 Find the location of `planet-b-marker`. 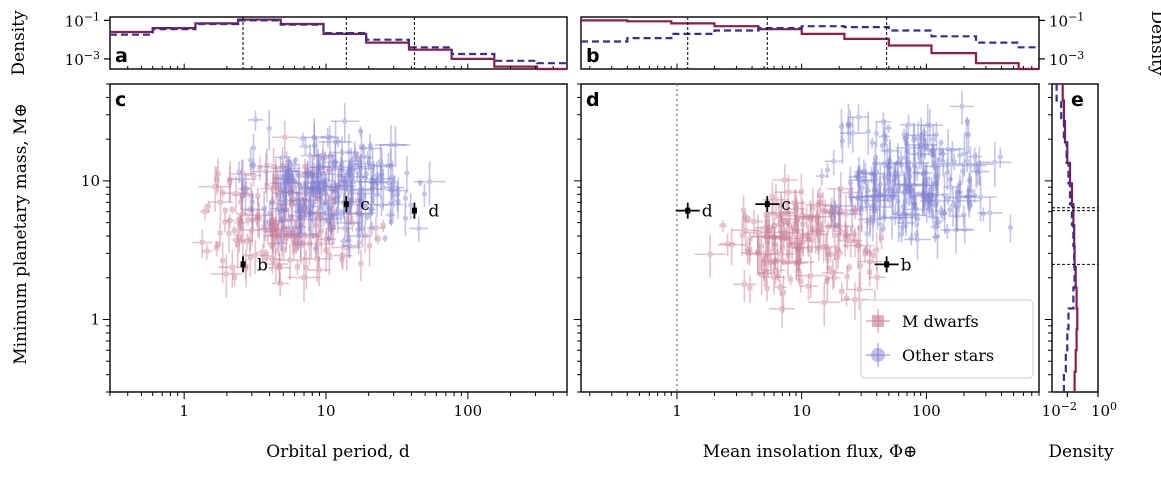

planet-b-marker is located at coordinates (243, 264).